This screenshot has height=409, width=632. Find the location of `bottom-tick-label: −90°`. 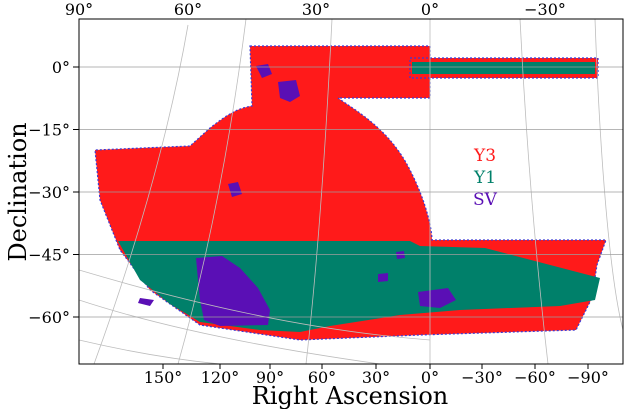

bottom-tick-label: −90° is located at coordinates (588, 377).